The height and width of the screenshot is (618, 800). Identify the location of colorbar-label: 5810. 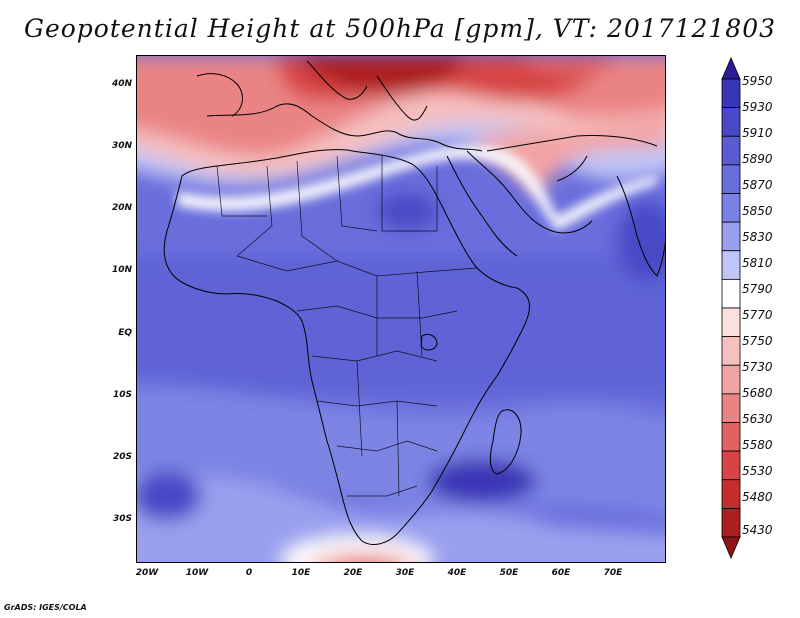
(757, 263).